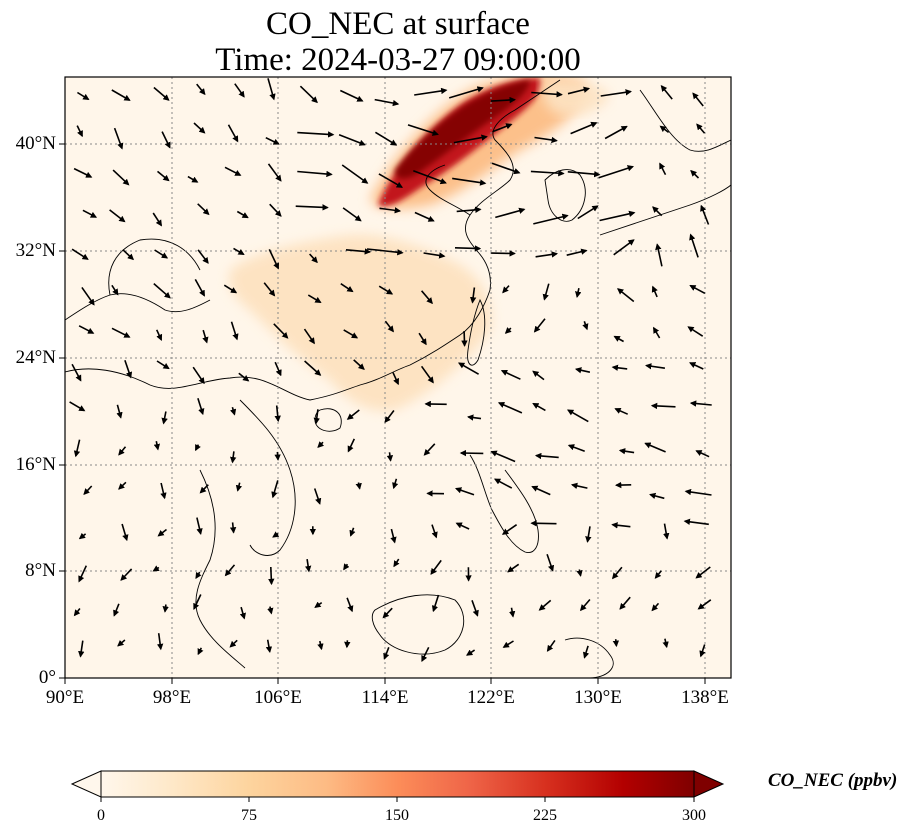 Image resolution: width=920 pixels, height=836 pixels. What do you see at coordinates (398, 24) in the screenshot?
I see `map-title-line1: CO_NEC at surface` at bounding box center [398, 24].